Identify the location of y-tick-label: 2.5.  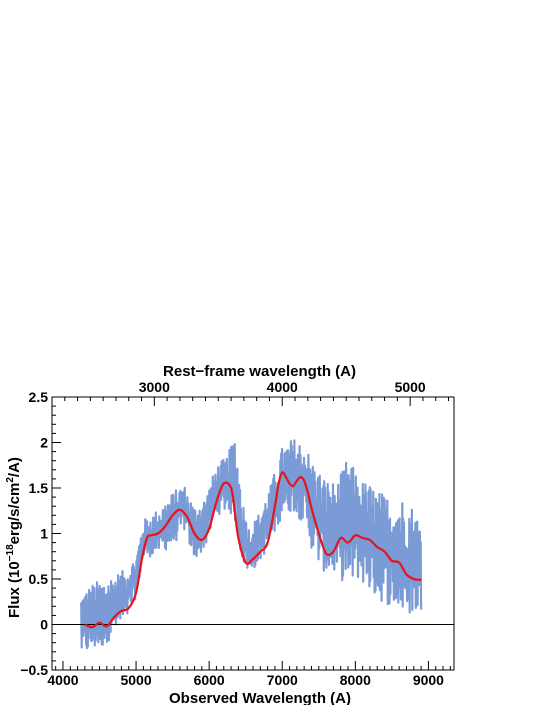
(39, 397).